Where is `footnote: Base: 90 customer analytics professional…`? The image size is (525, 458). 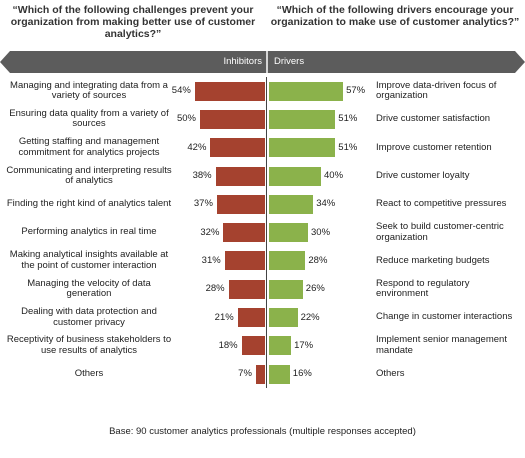
footnote: Base: 90 customer analytics professional… is located at coordinates (262, 431).